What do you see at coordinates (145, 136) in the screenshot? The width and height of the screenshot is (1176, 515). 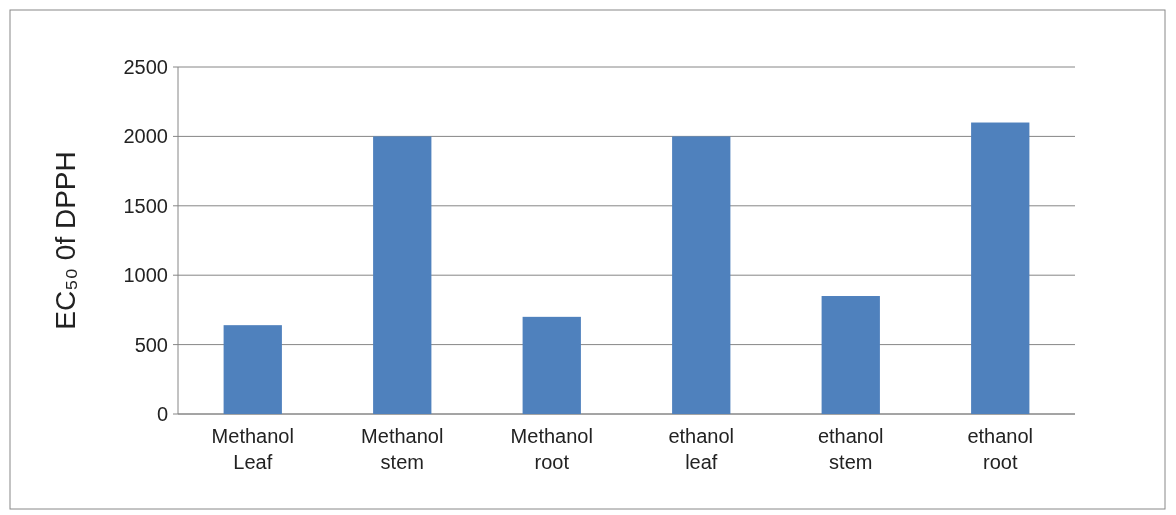 I see `y-tick-label: 2000` at bounding box center [145, 136].